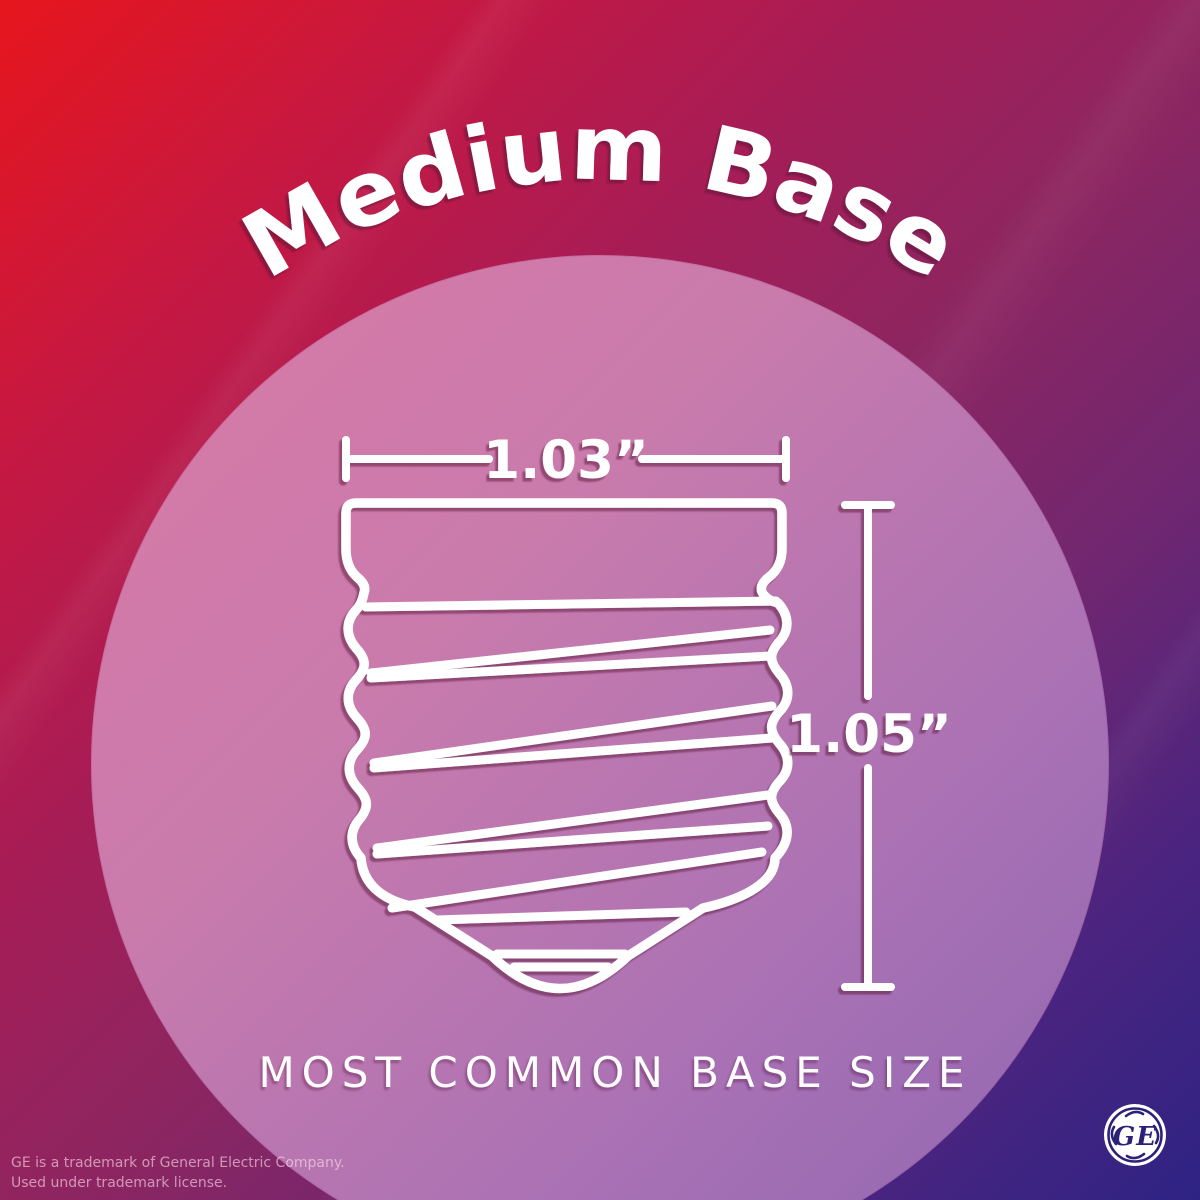 This screenshot has width=1200, height=1200. Describe the element at coordinates (601, 197) in the screenshot. I see `page-title: Medium Base` at that location.